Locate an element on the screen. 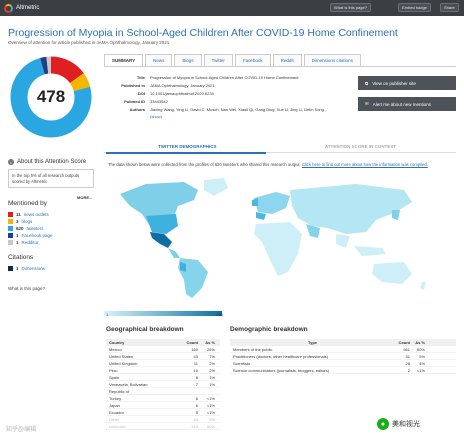  watermark-right-text: 美和视光 is located at coordinates (406, 424).